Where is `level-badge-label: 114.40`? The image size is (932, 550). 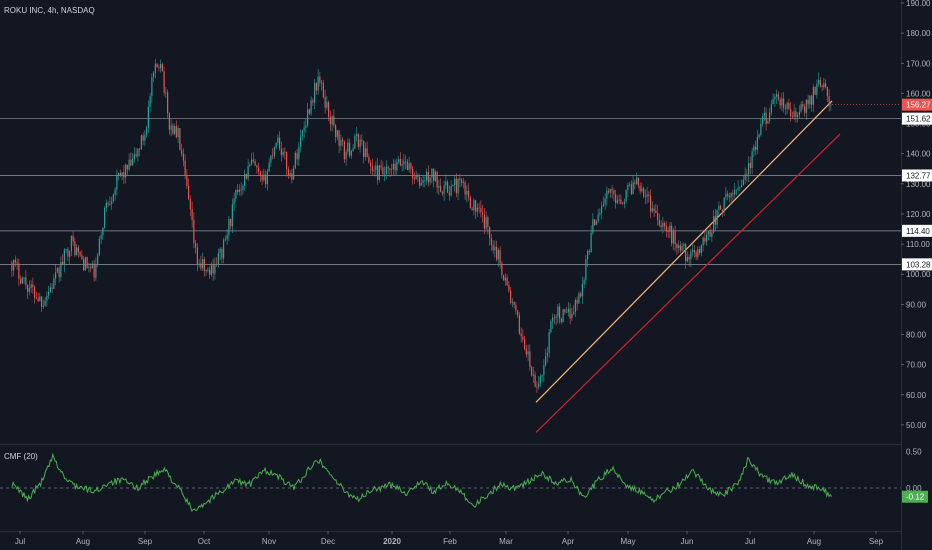 level-badge-label: 114.40 is located at coordinates (918, 231).